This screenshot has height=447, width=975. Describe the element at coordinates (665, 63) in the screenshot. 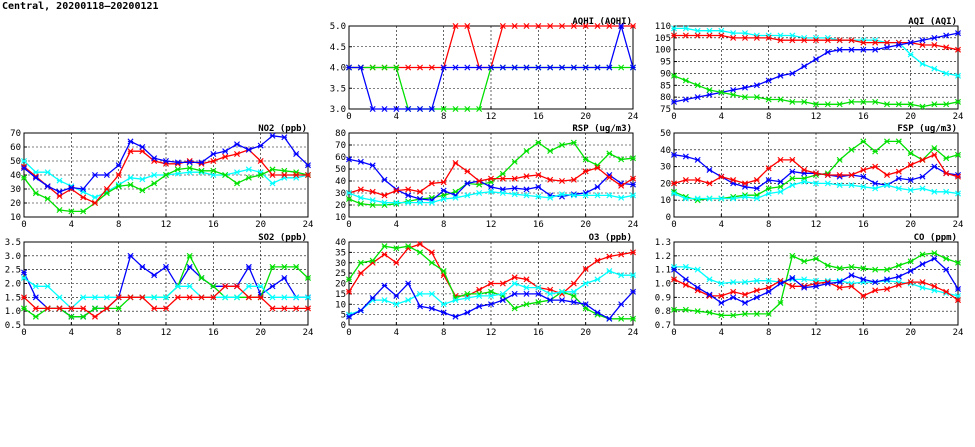

I see `y-tick-label: 95` at that location.